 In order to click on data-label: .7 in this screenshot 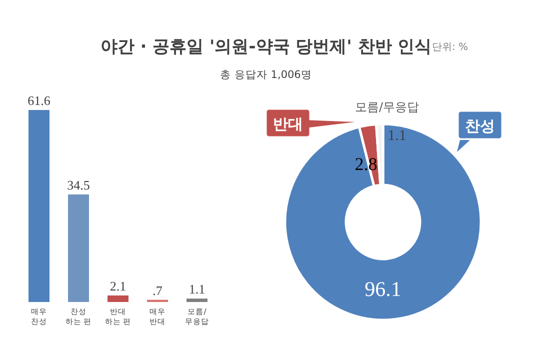, I will do `click(157, 290)`.